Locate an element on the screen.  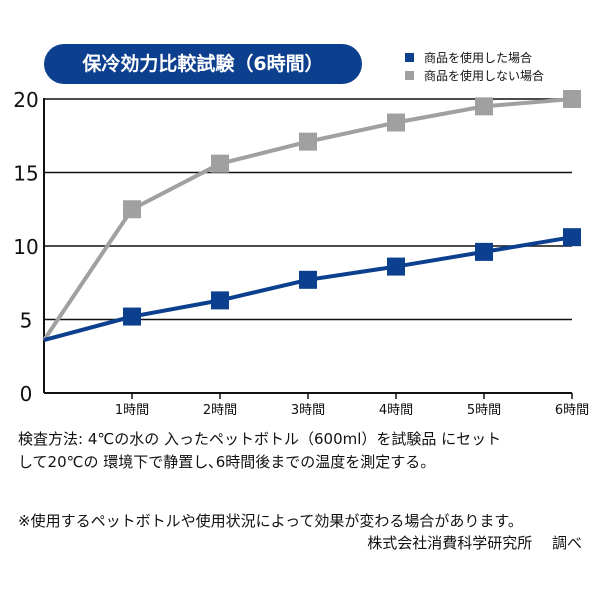
method-line-2: して20℃の 環境下で静置し､6時間後までの温度を測定する。 is located at coordinates (227, 462).